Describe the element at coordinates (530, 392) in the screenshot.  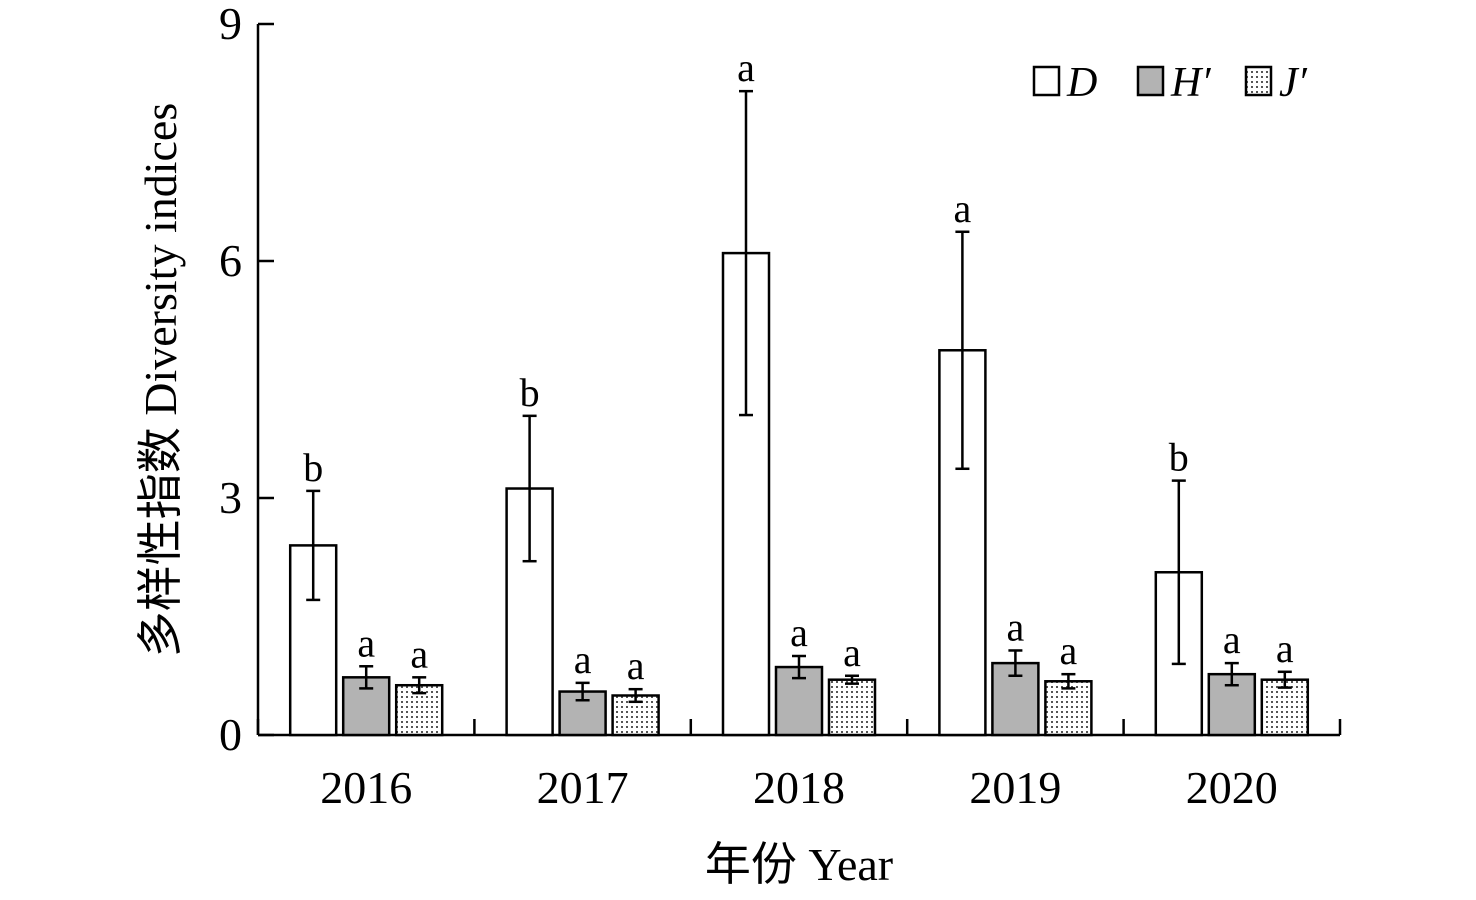
I see `significance-letter-2017-0: b` at that location.